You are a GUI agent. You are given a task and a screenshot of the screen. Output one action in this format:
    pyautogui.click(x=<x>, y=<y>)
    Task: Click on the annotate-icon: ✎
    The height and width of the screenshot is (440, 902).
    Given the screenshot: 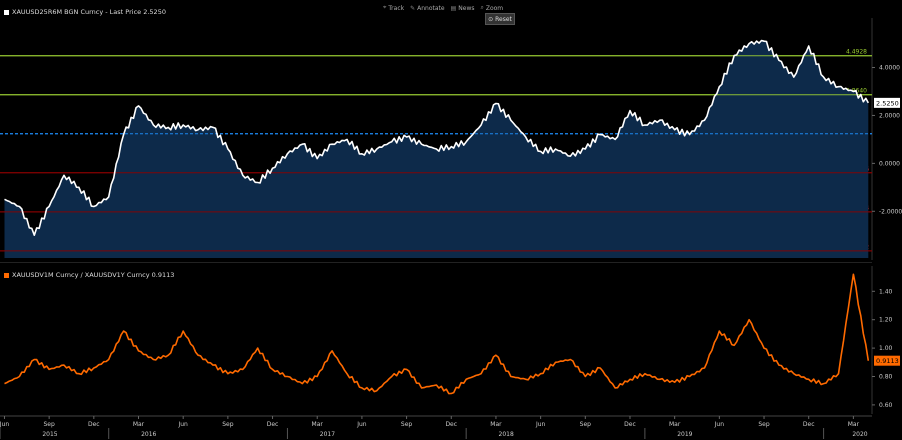 What is the action you would take?
    pyautogui.click(x=413, y=8)
    